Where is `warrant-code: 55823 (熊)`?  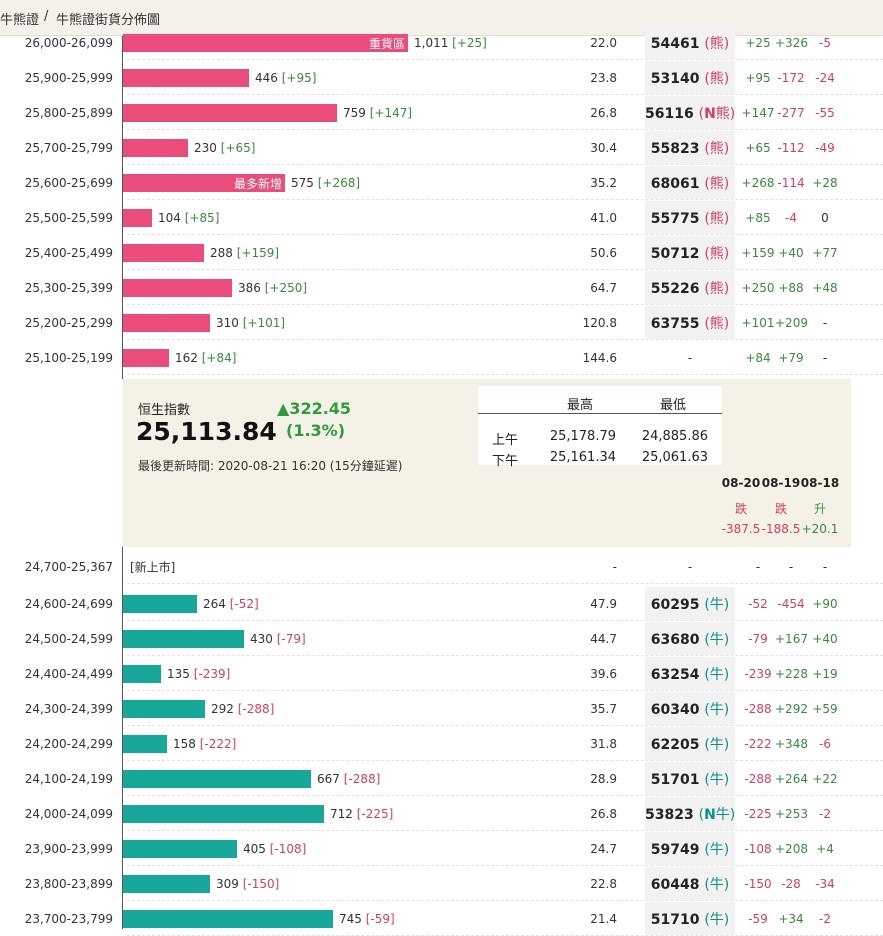 warrant-code: 55823 (熊) is located at coordinates (690, 148).